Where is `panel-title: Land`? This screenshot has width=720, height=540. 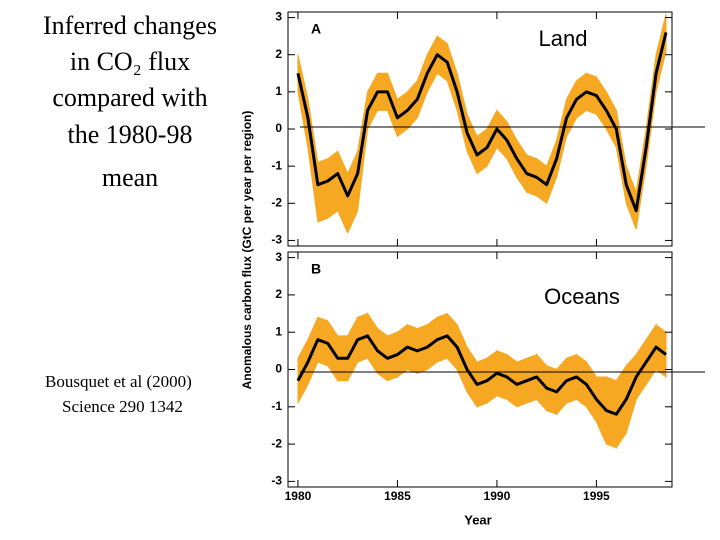 panel-title: Land is located at coordinates (563, 38).